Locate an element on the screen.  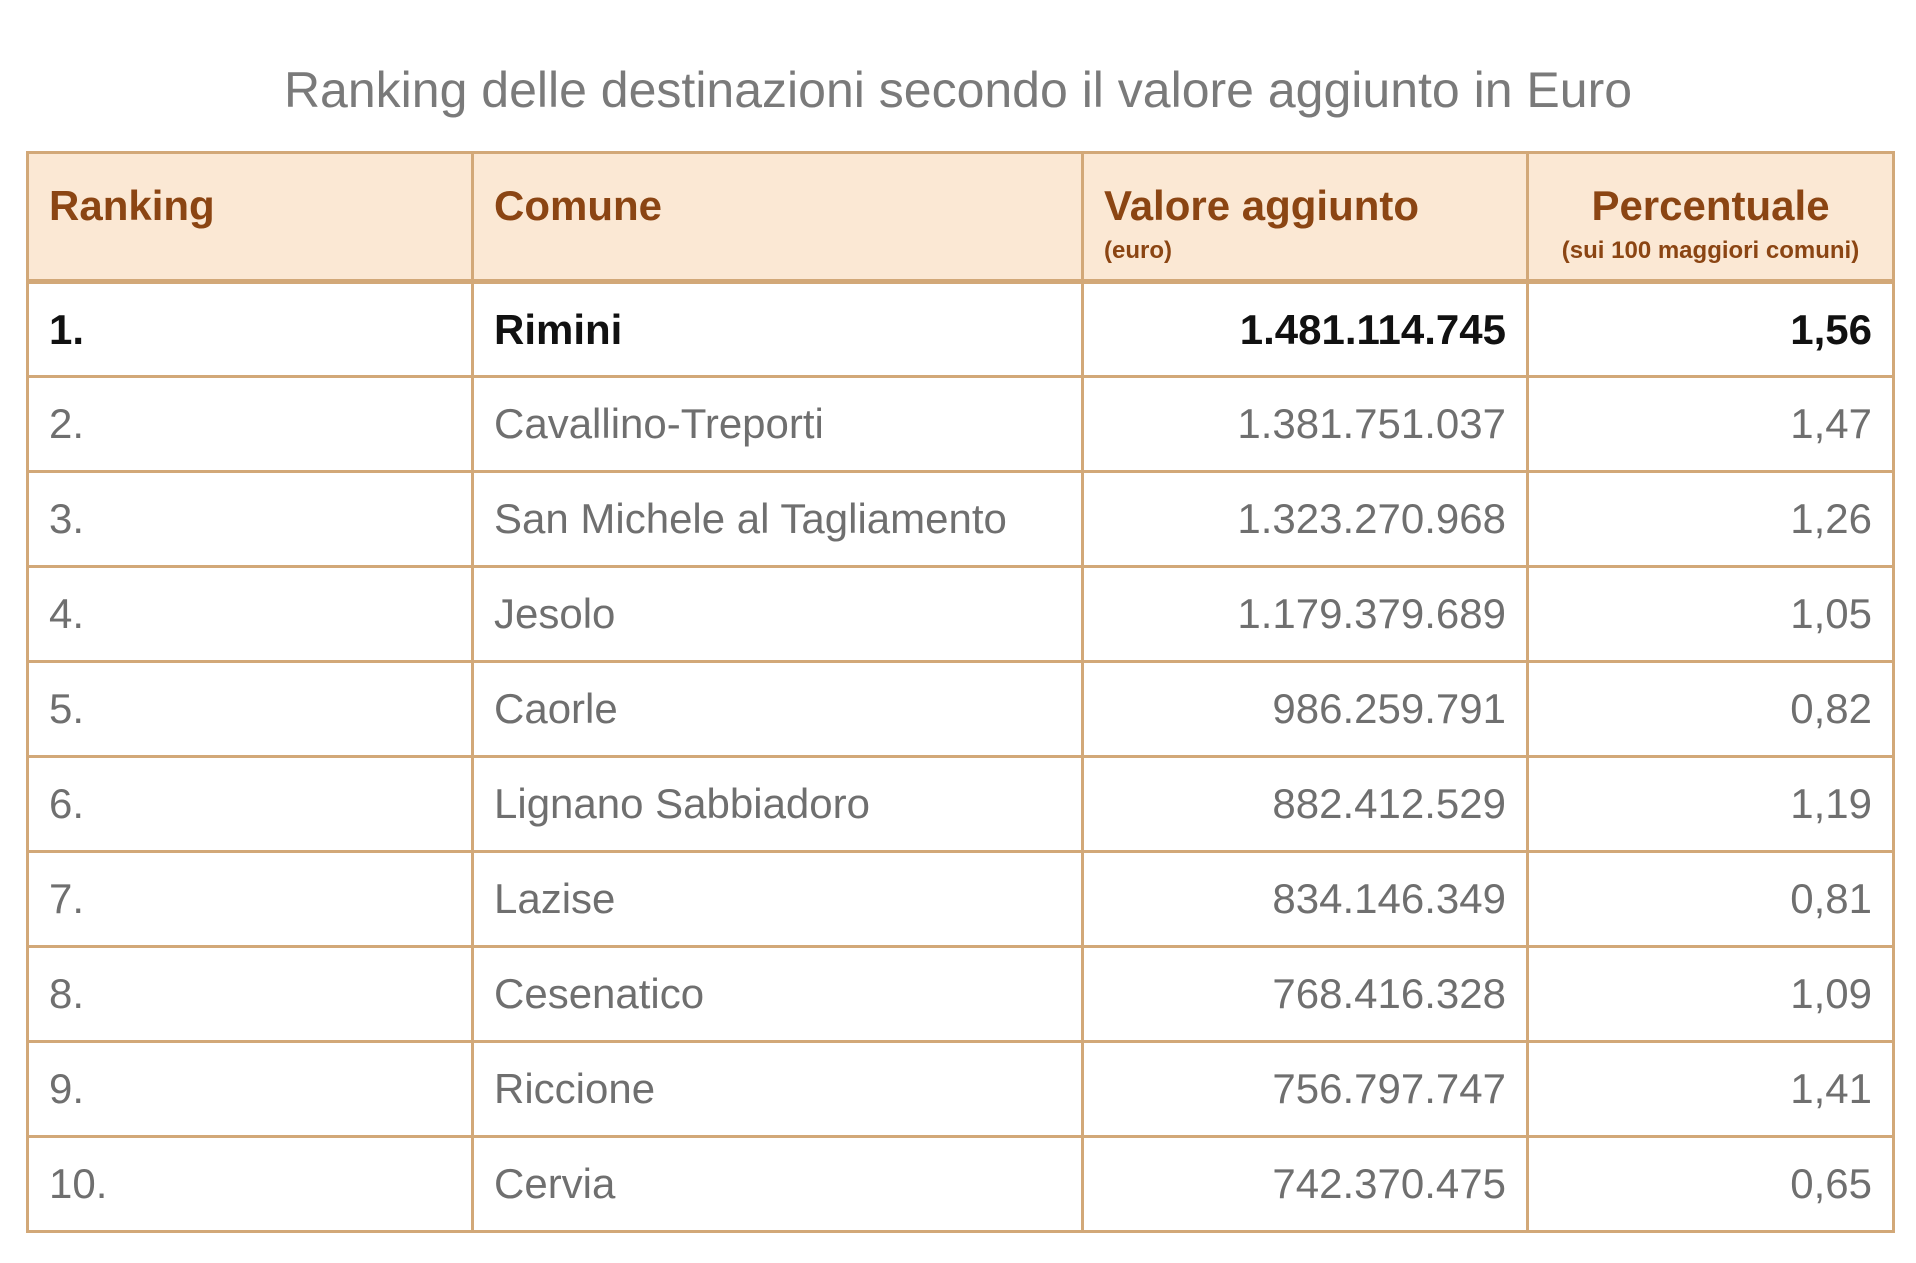
rank-cell: 1. is located at coordinates (250, 329).